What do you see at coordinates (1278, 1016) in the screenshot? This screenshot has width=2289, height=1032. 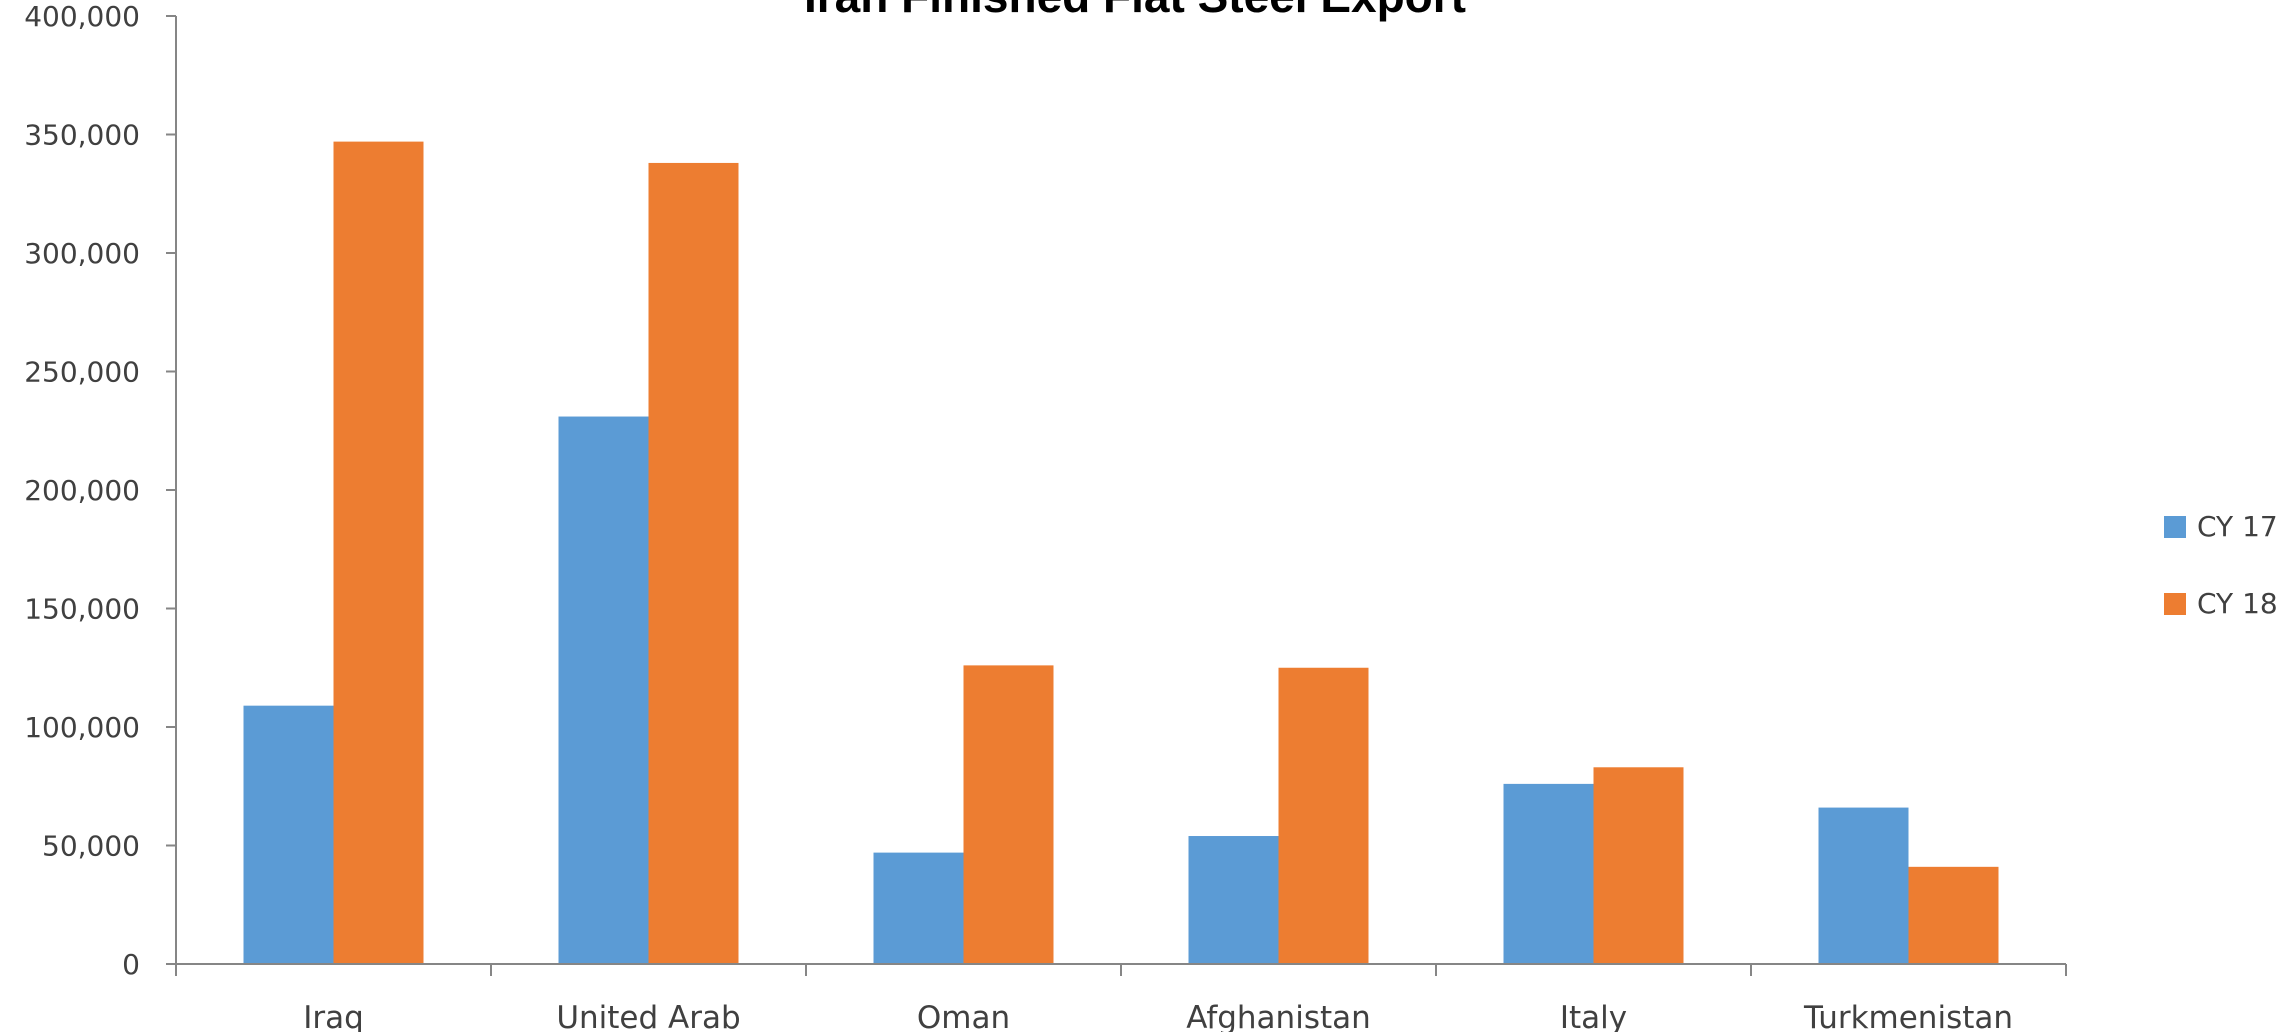 I see `x-tick-label: Afghanistan` at bounding box center [1278, 1016].